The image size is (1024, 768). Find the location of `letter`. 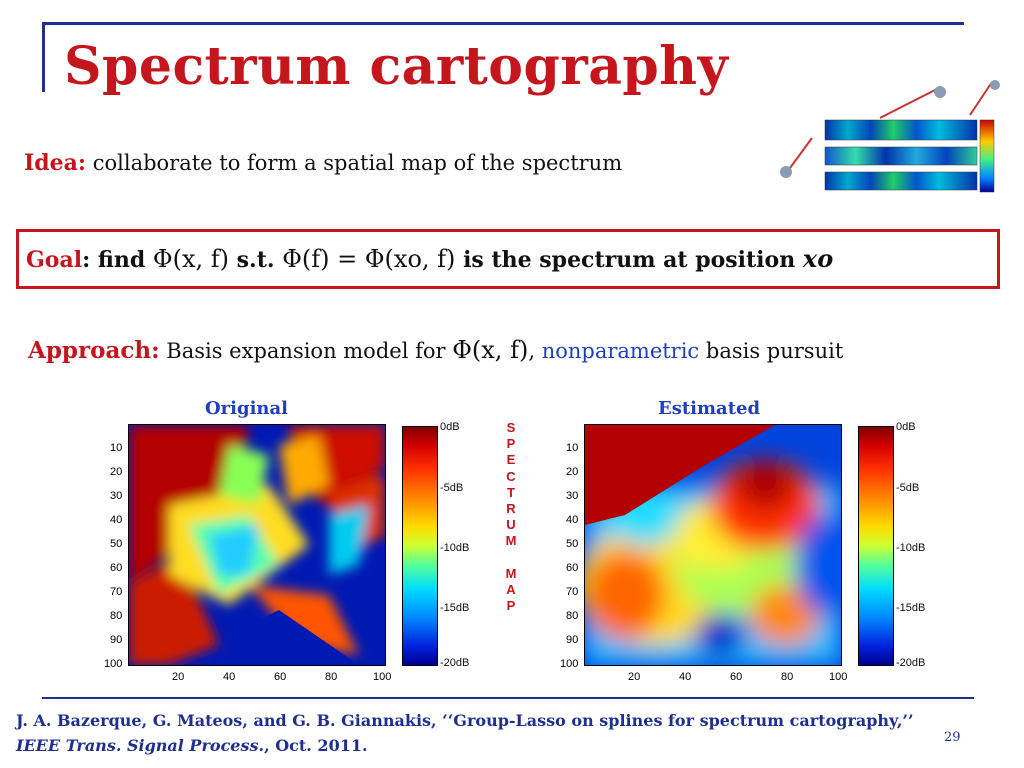

letter is located at coordinates (511, 558).